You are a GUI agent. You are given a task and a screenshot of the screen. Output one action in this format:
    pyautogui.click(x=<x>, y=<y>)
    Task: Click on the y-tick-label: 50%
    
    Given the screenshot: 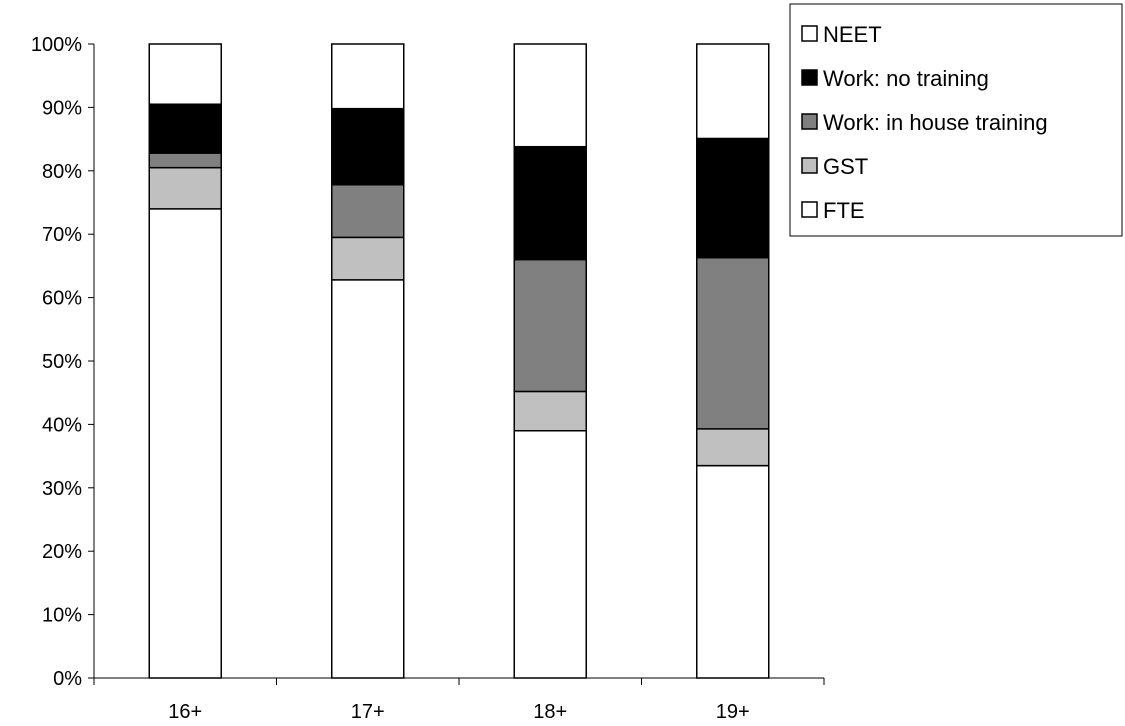 What is the action you would take?
    pyautogui.click(x=62, y=362)
    